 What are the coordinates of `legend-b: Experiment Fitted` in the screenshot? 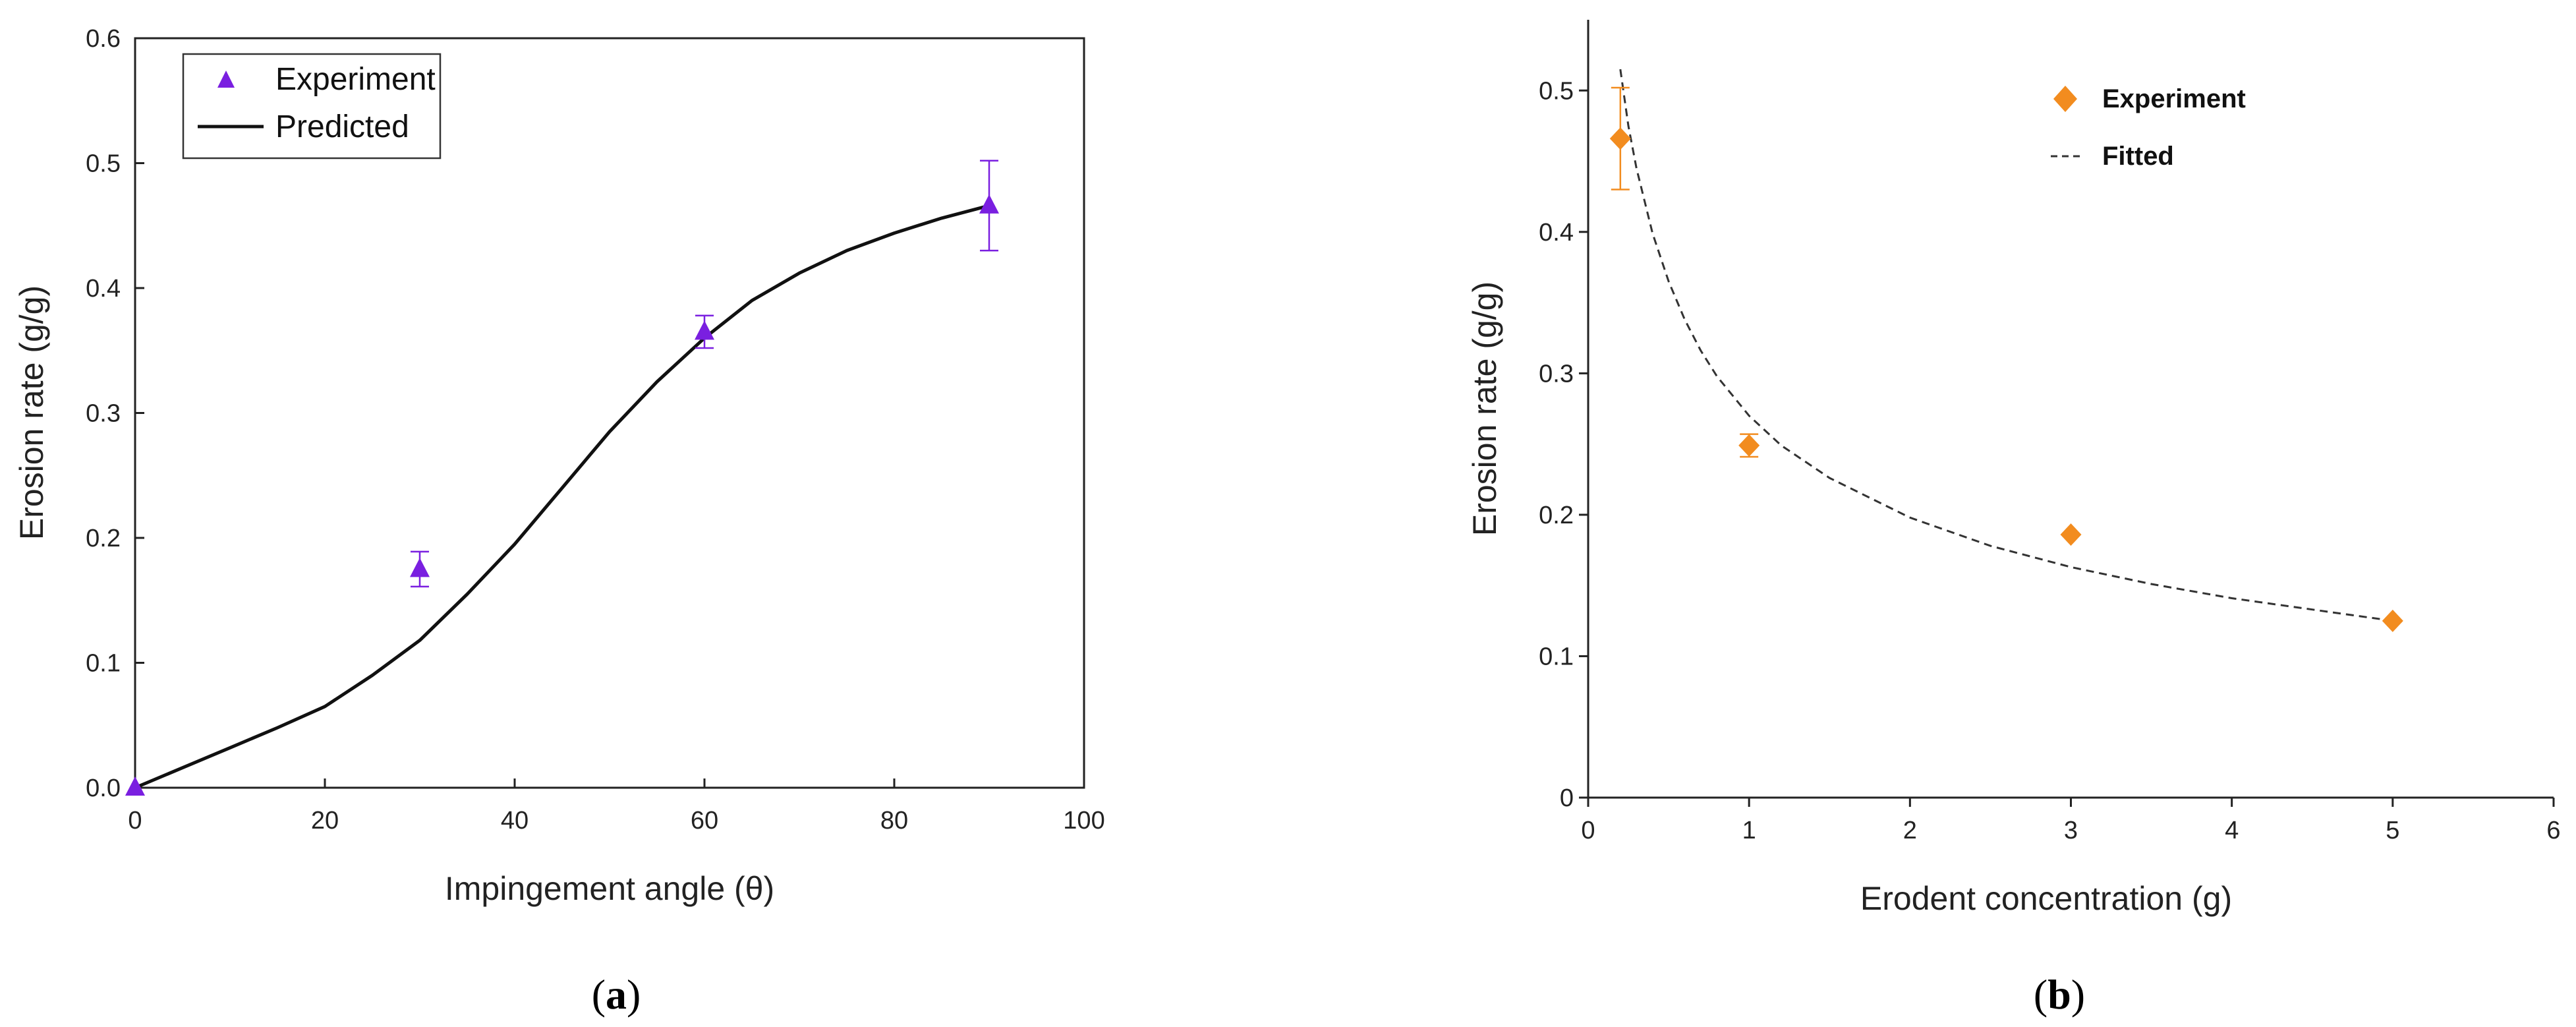 It's located at (2148, 127).